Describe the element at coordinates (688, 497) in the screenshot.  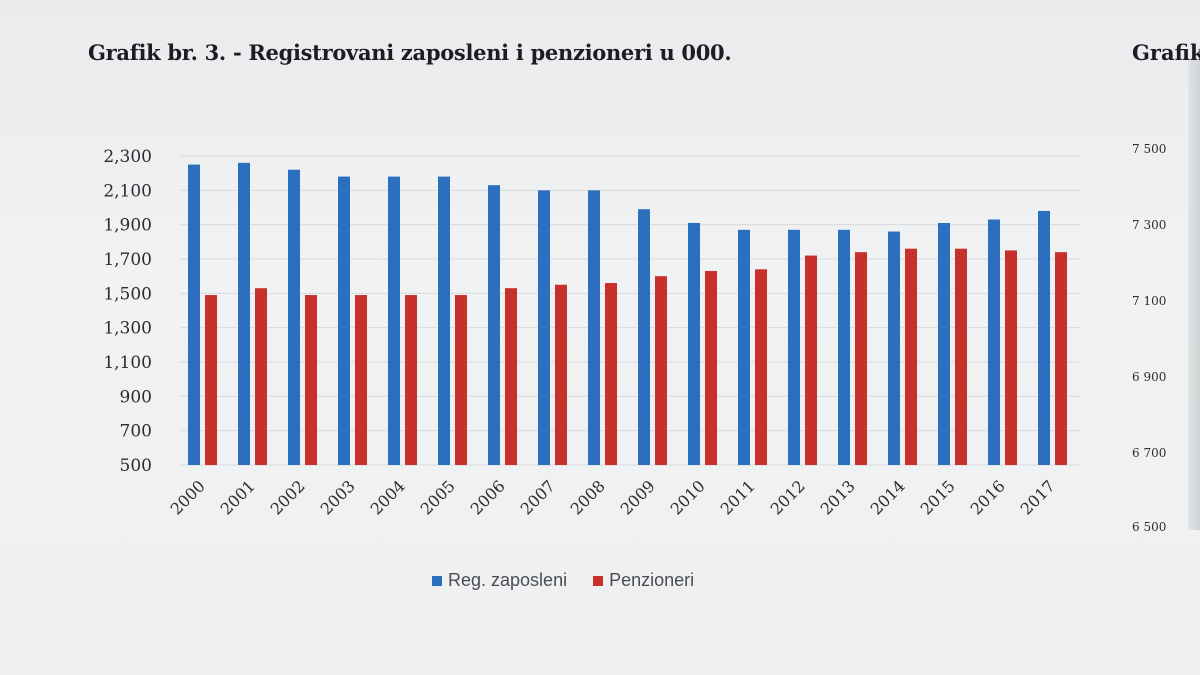
I see `x-tick-label: 2010` at that location.